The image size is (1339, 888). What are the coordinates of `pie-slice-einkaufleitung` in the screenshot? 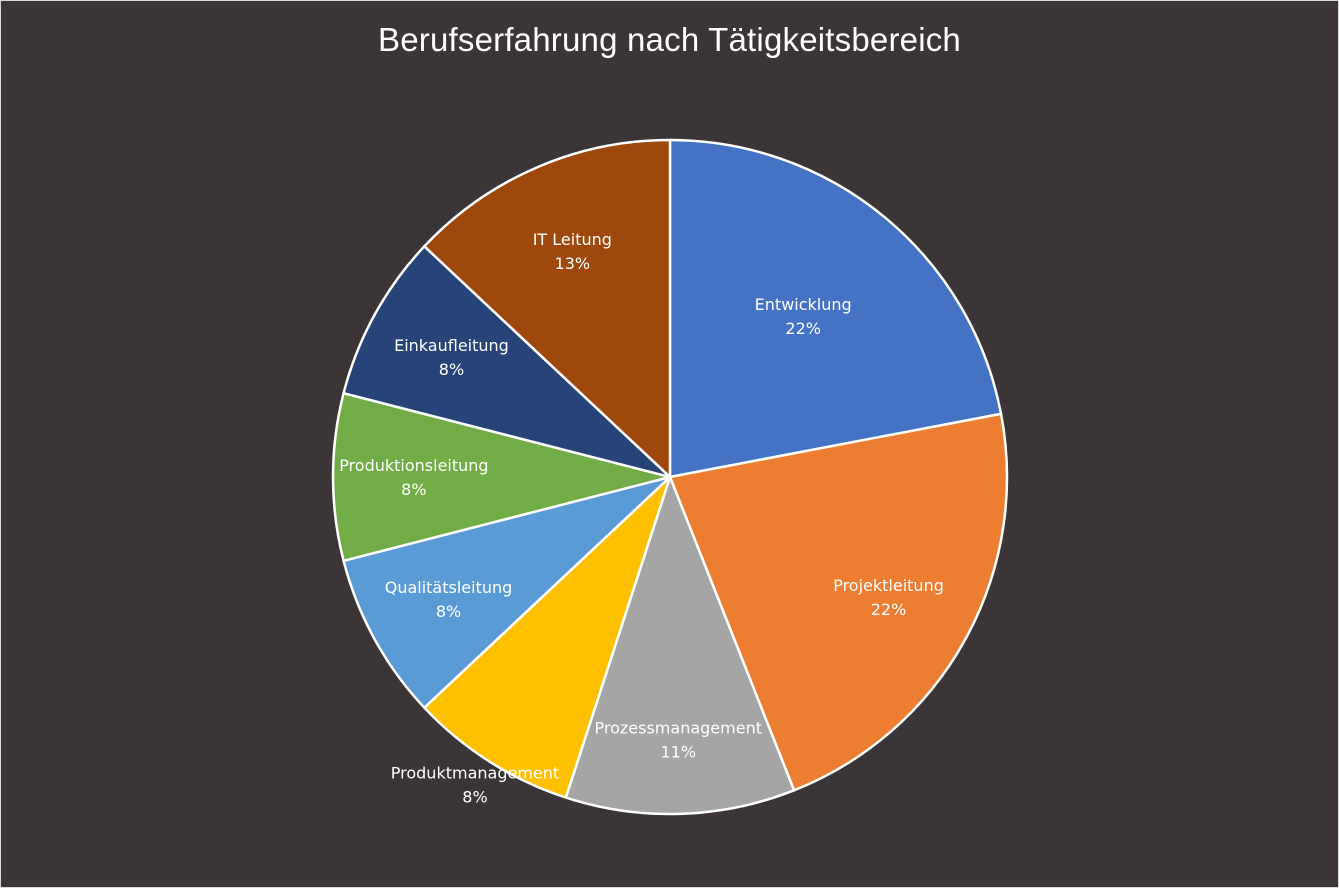 It's located at (507, 362).